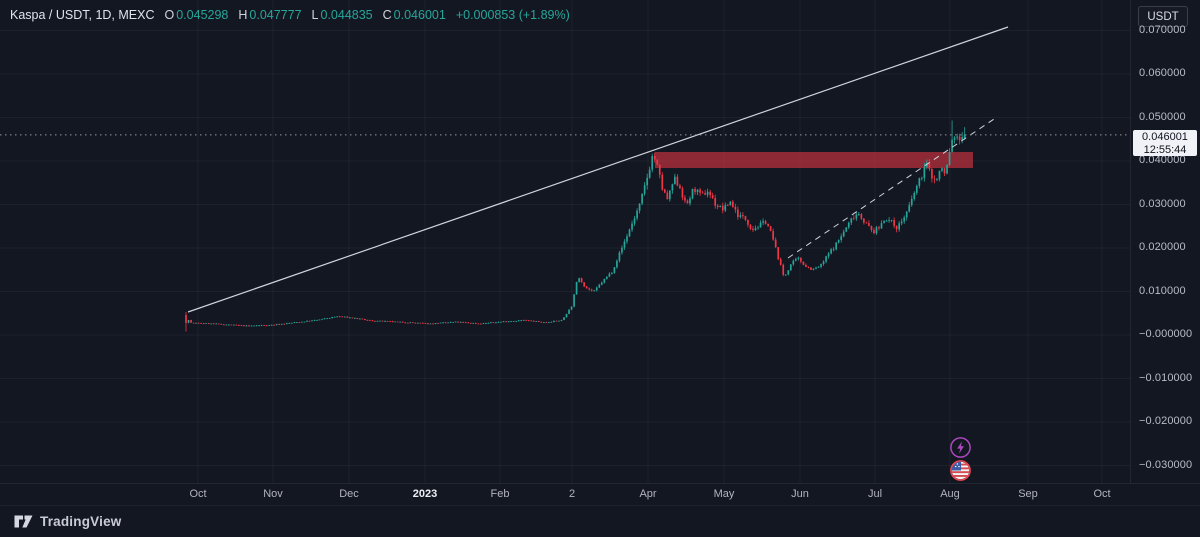 This screenshot has height=537, width=1200. What do you see at coordinates (1165, 136) in the screenshot?
I see `current-price-value: 0.046001` at bounding box center [1165, 136].